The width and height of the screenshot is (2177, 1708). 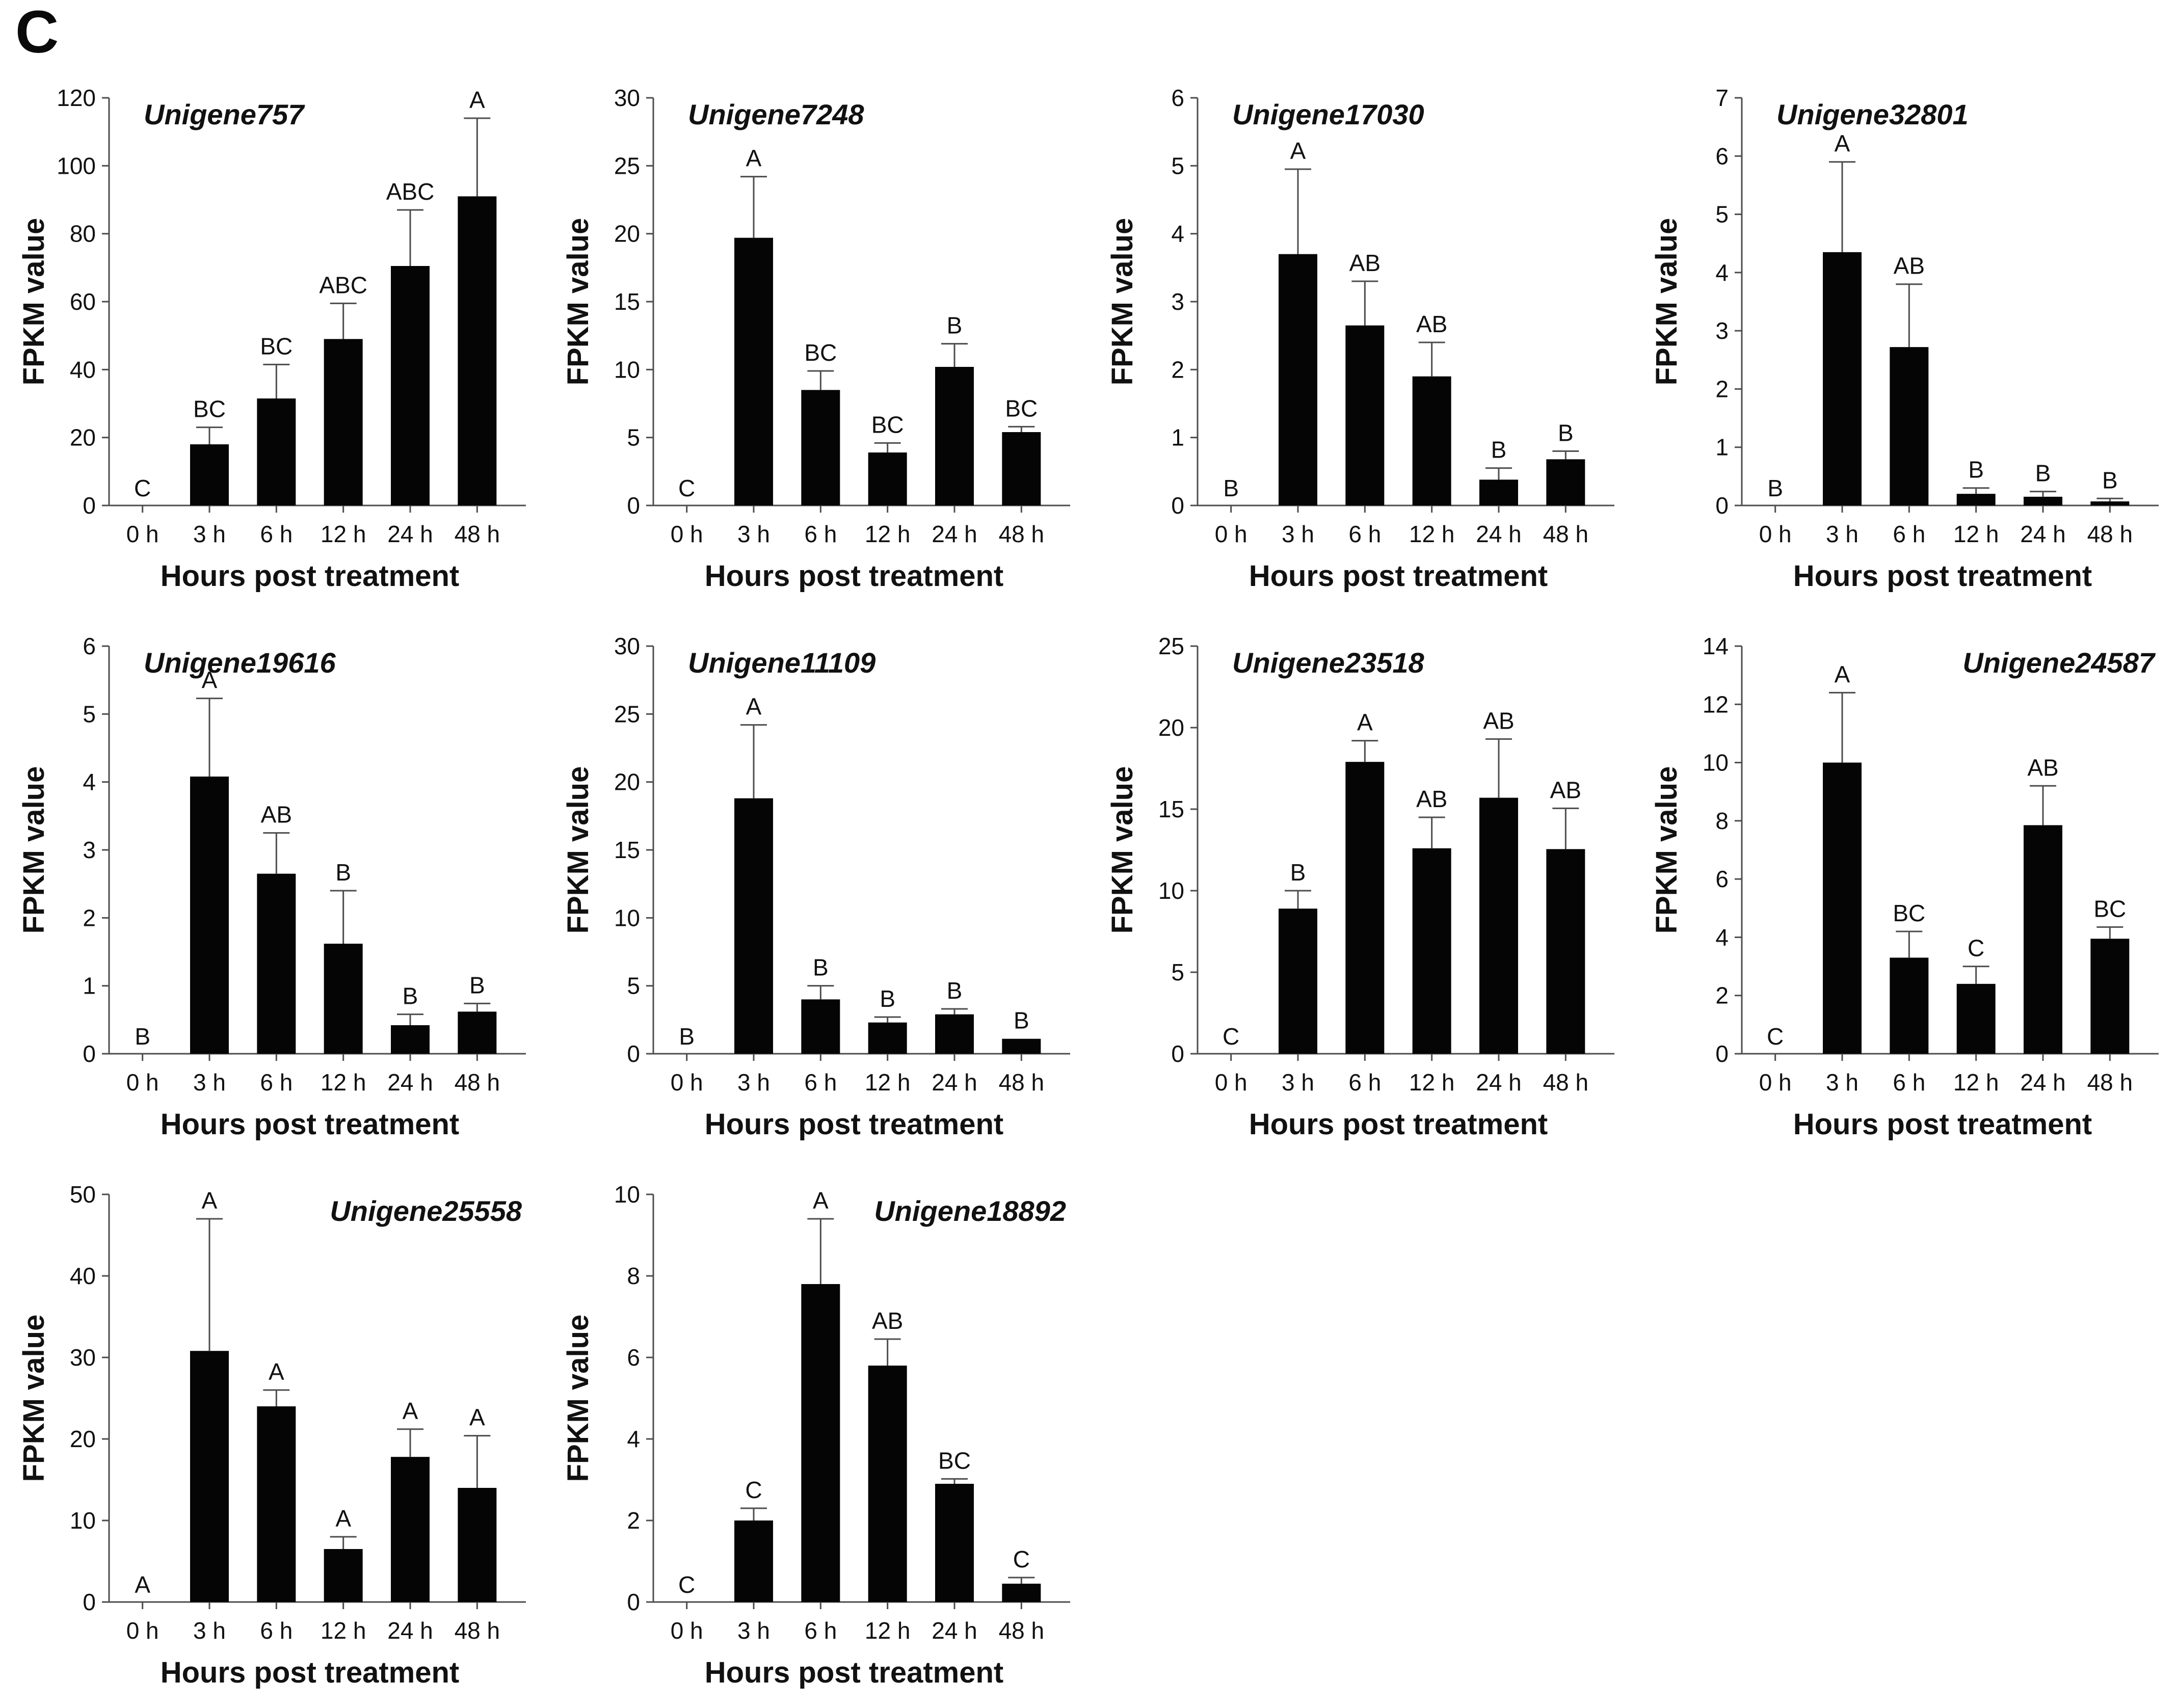 I want to click on y-tick-label: 5, so click(x=1177, y=972).